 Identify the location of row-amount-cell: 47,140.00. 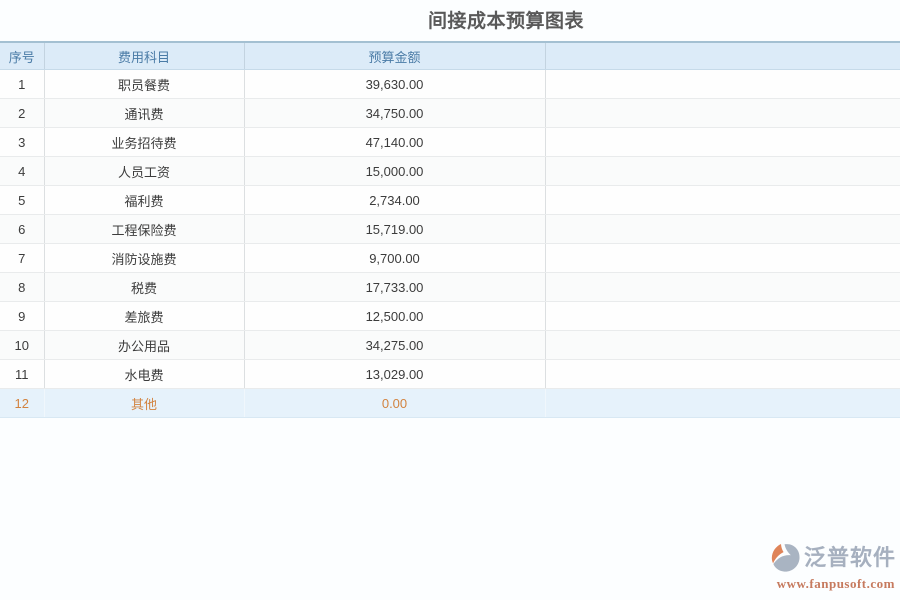
(395, 142).